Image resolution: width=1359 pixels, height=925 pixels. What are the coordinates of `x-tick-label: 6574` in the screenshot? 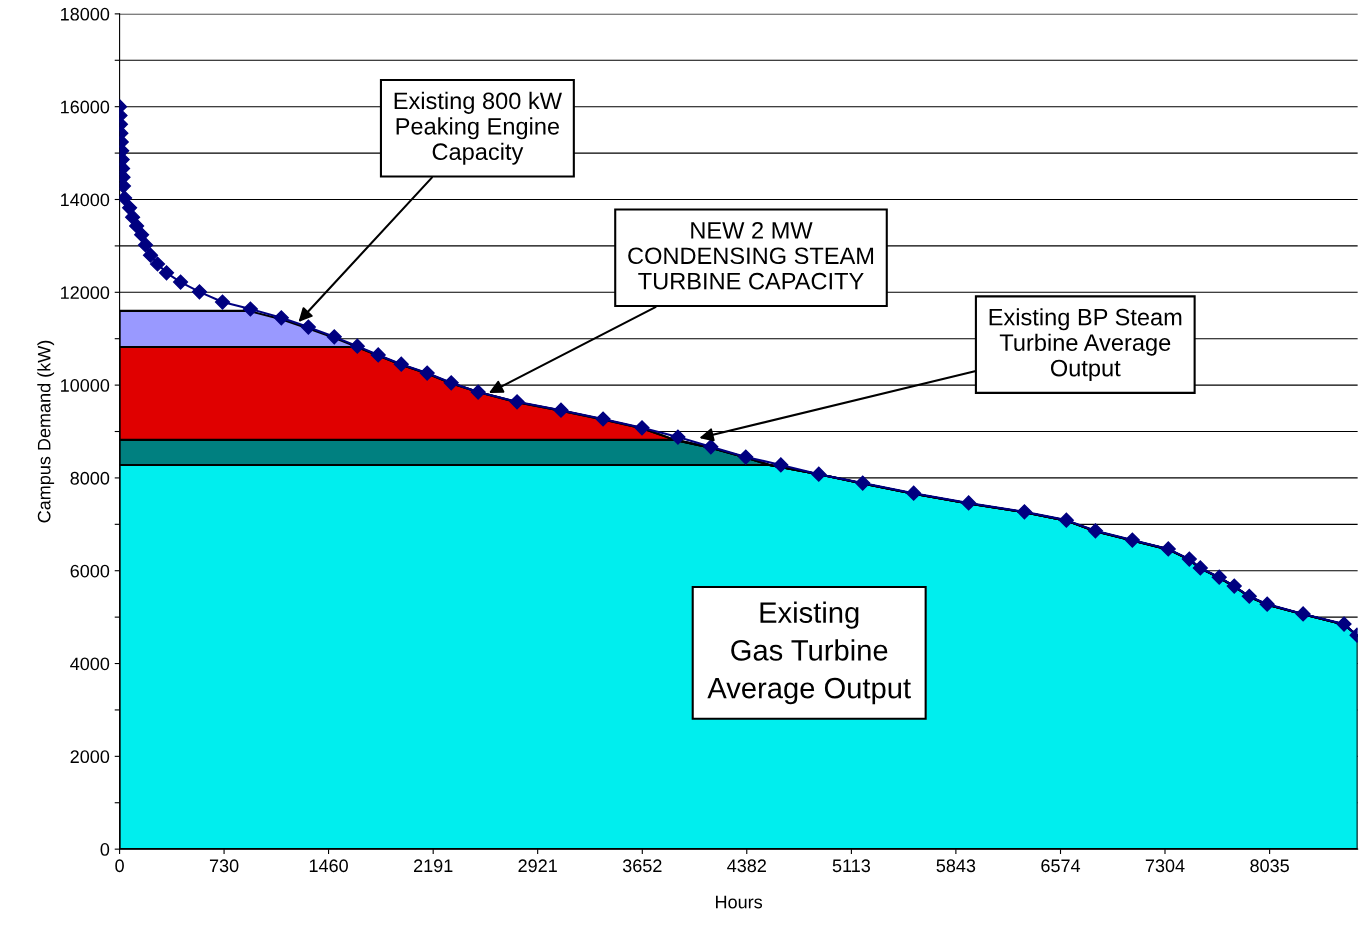 It's located at (1061, 866).